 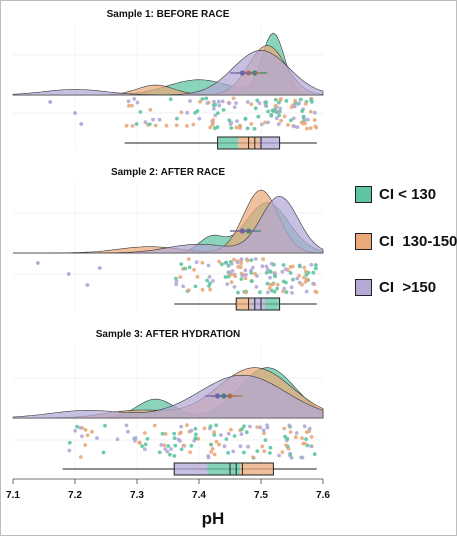 I want to click on boxplot-box, so click(x=223, y=469).